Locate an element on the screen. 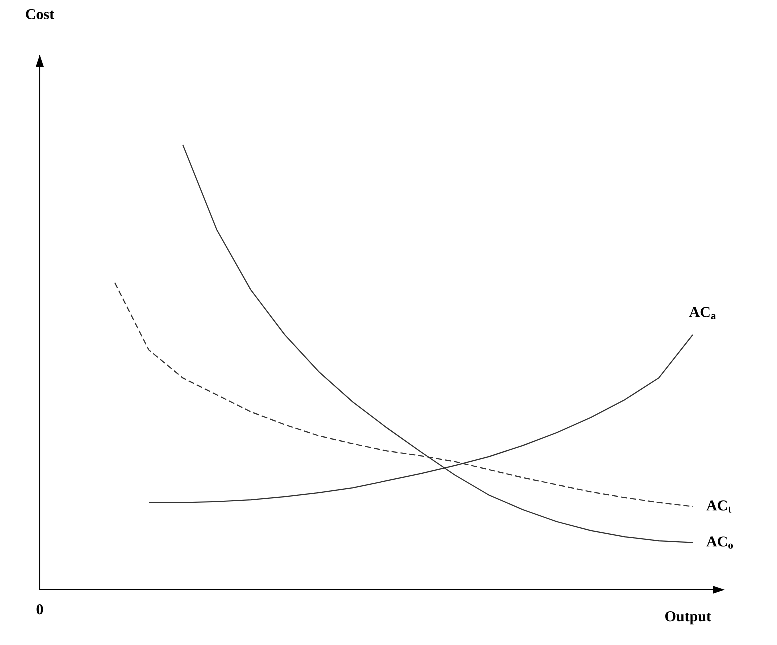 The height and width of the screenshot is (645, 777). series-label: AC$_{t}$ is located at coordinates (719, 506).